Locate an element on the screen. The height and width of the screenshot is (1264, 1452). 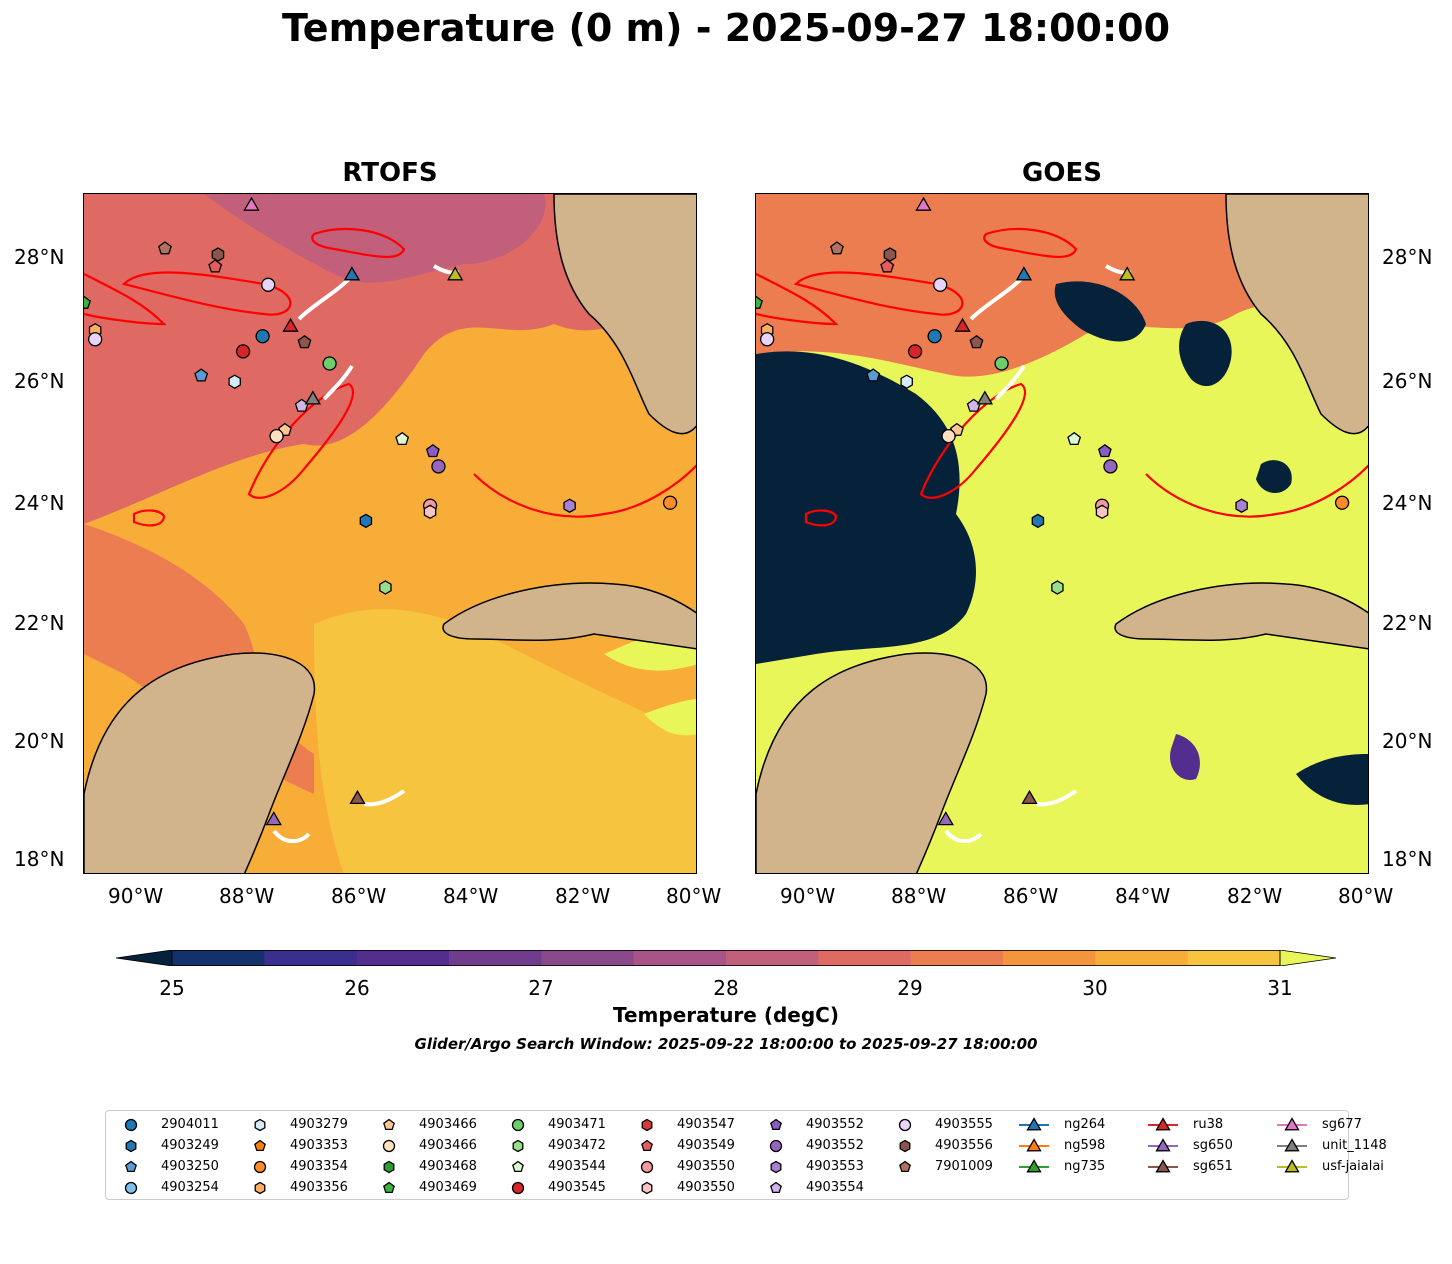
legend-label: 4903249 is located at coordinates (190, 1145).